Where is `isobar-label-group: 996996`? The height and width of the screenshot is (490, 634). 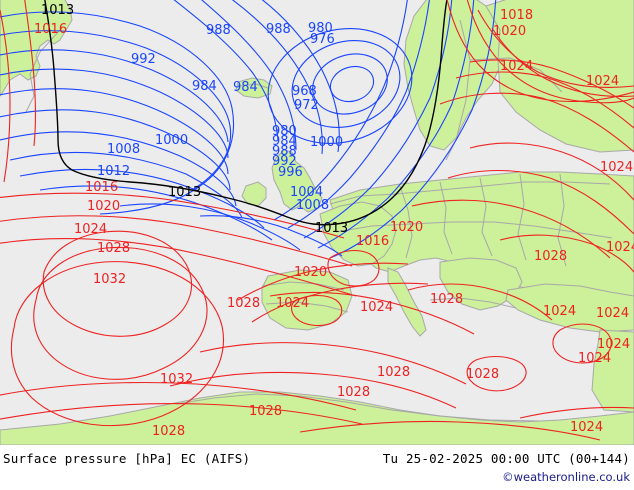 isobar-label-group: 996996 is located at coordinates (290, 172).